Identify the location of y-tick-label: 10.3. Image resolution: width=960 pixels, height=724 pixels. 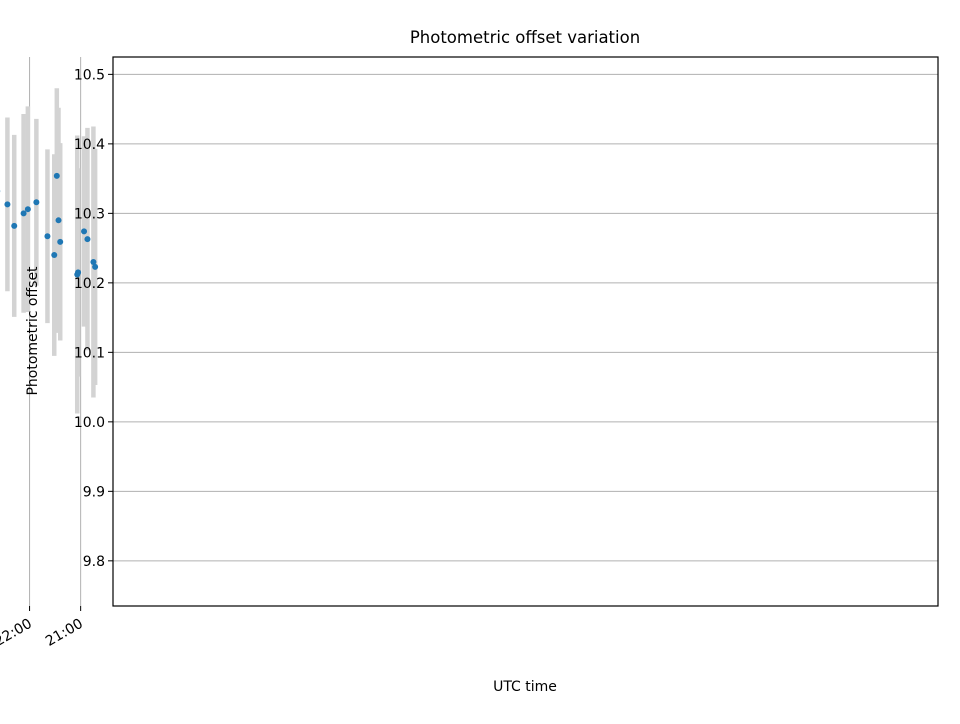
(89, 214).